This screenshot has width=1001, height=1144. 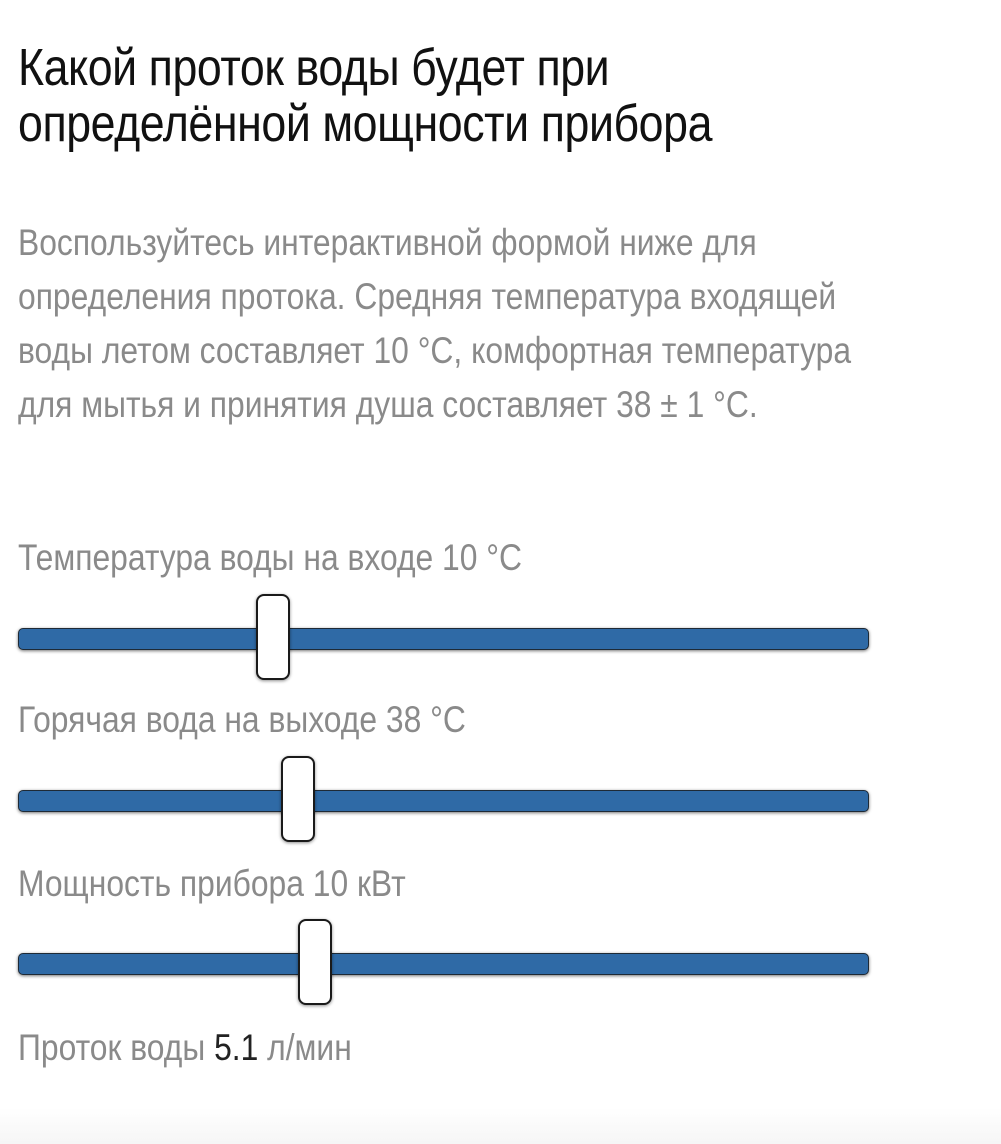 I want to click on water-flow-unit: л/мин, so click(x=309, y=1047).